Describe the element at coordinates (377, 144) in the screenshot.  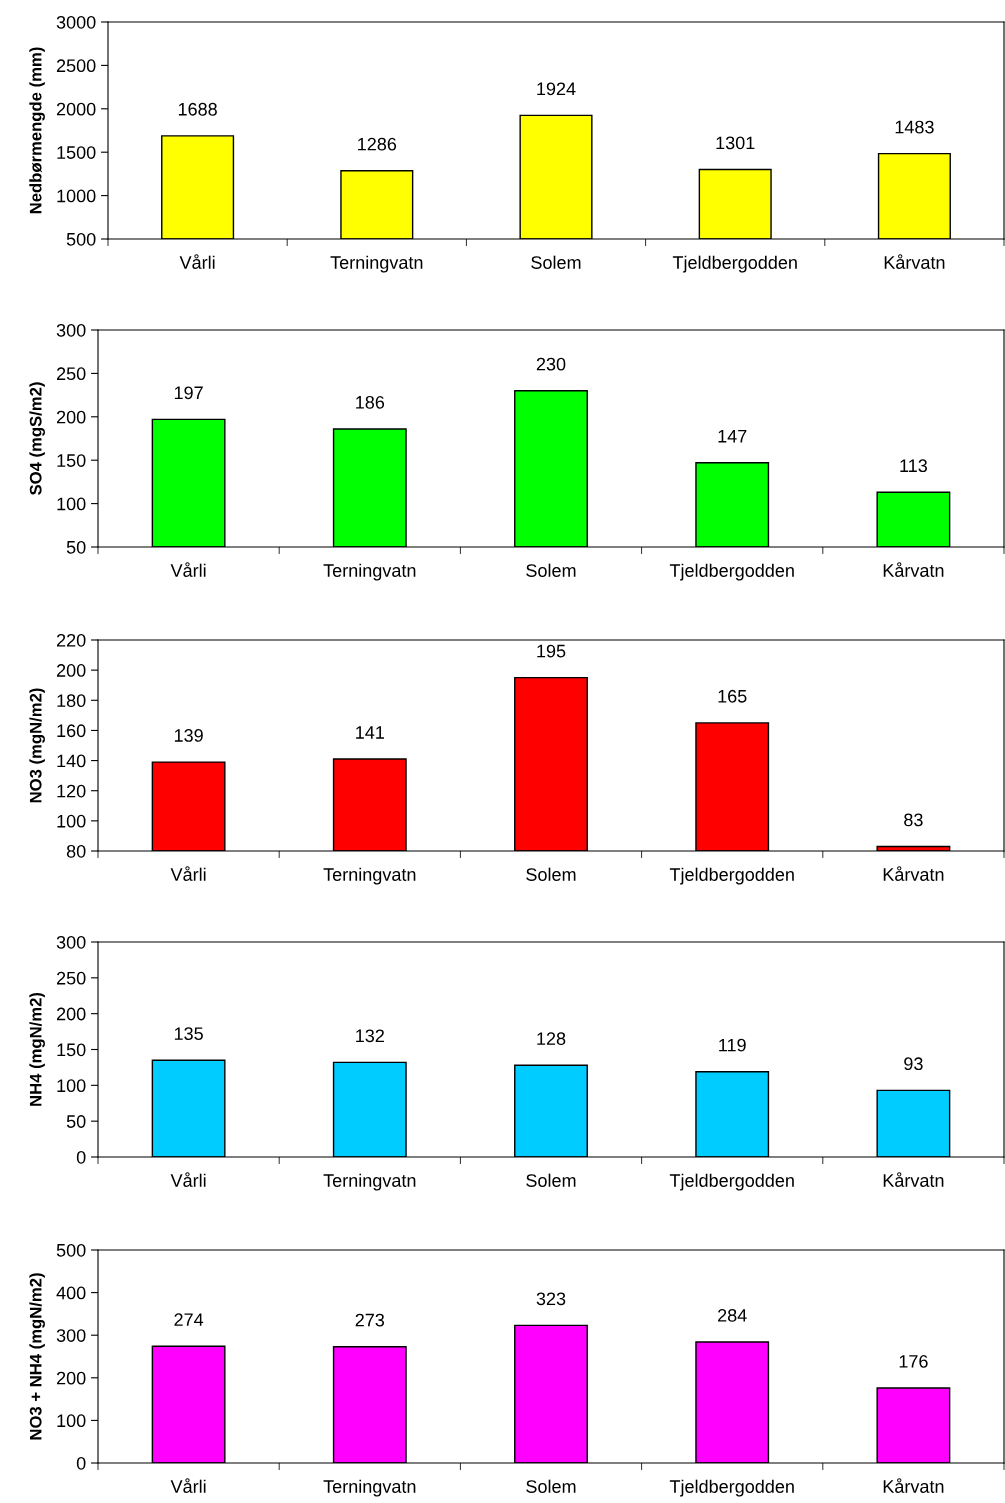
I see `data-label: 1286` at that location.